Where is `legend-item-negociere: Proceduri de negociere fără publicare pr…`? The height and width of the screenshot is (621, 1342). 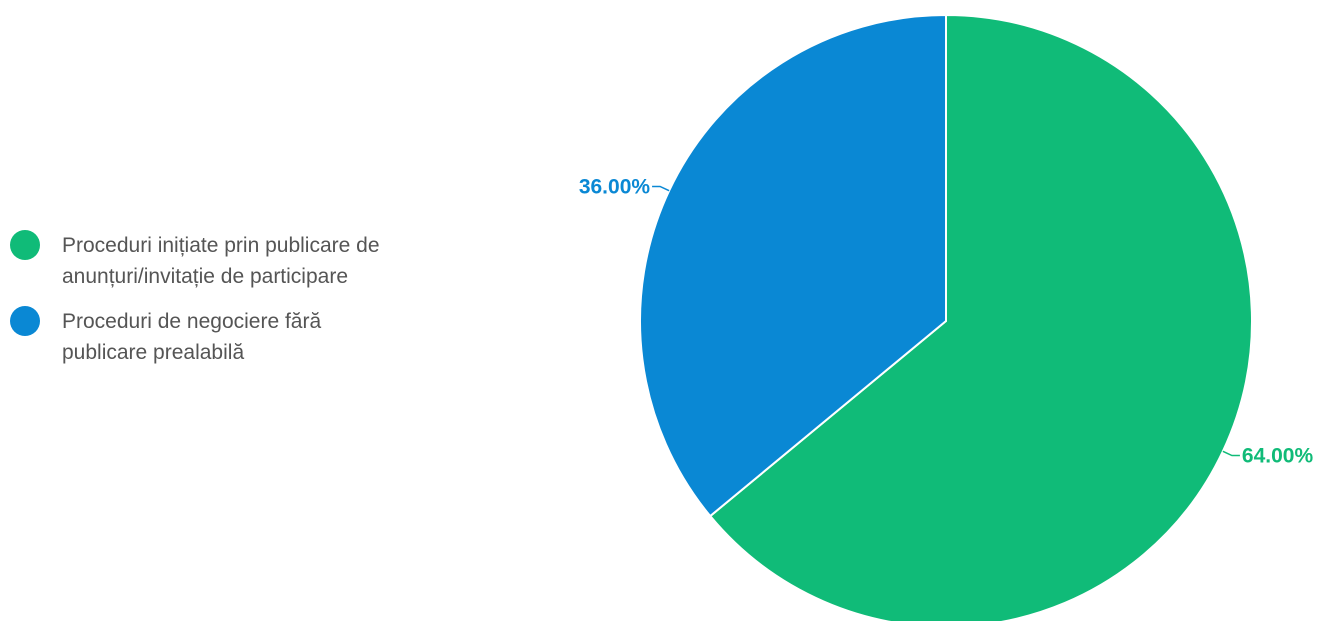
legend-item-negociere: Proceduri de negociere fără publicare pr… is located at coordinates (220, 337).